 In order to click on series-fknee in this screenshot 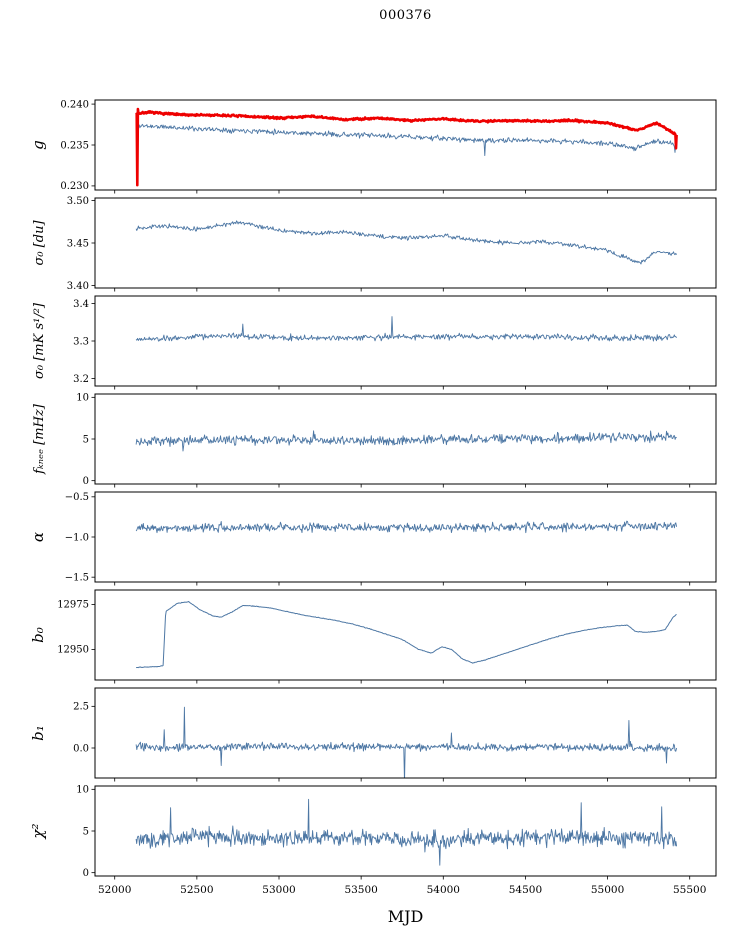, I will do `click(406, 441)`.